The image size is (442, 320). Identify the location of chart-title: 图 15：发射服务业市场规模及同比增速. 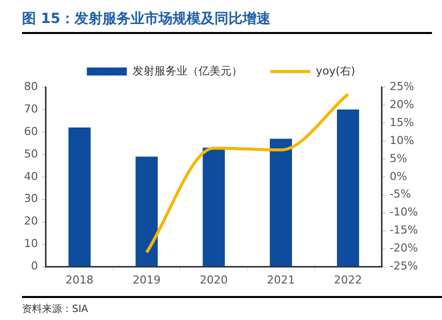
(227, 21).